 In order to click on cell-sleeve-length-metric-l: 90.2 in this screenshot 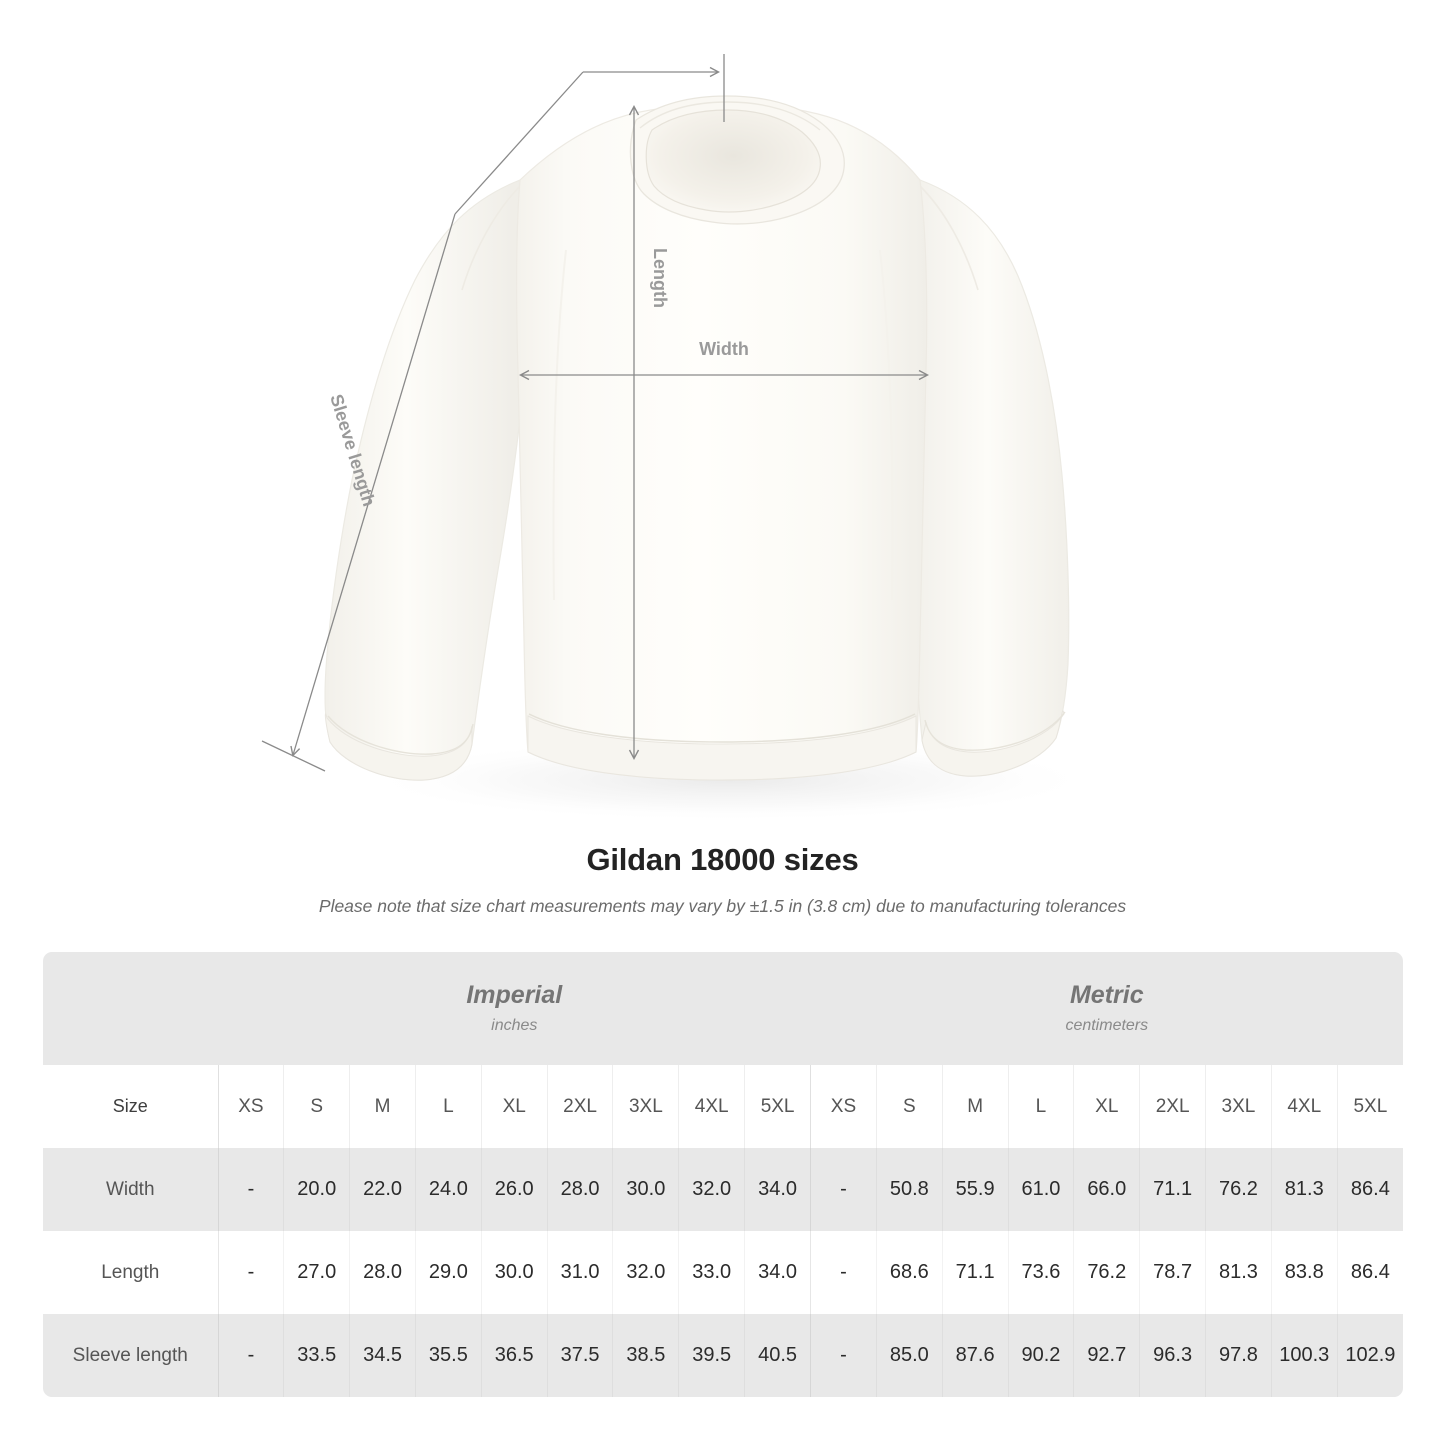, I will do `click(1040, 1355)`.